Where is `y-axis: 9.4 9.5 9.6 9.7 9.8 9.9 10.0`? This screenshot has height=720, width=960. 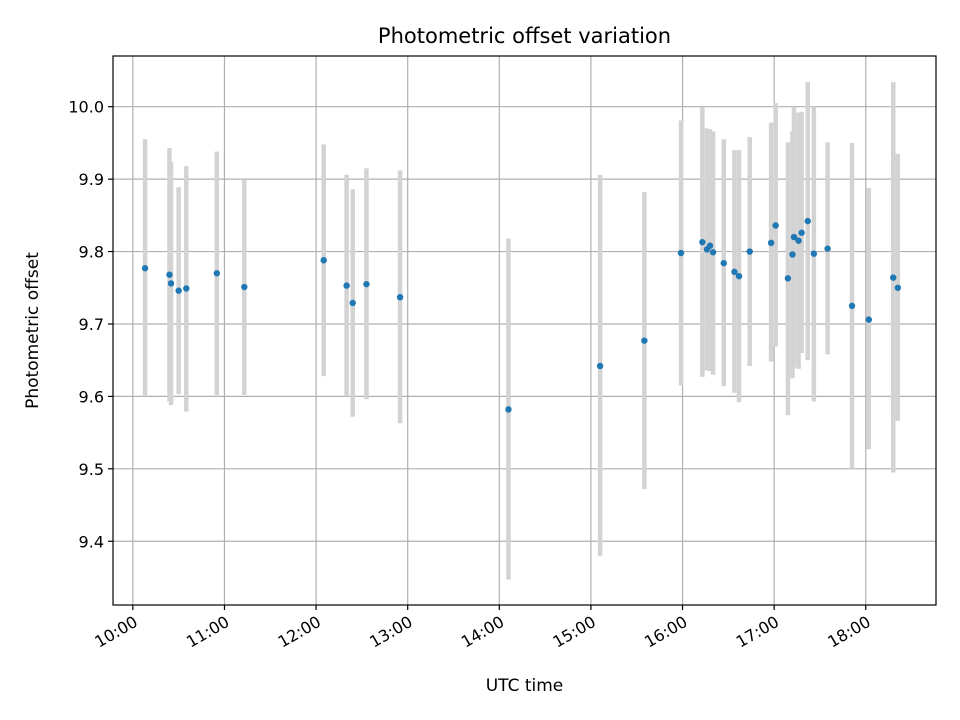 y-axis: 9.4 9.5 9.6 9.7 9.8 9.9 10.0 is located at coordinates (90, 324).